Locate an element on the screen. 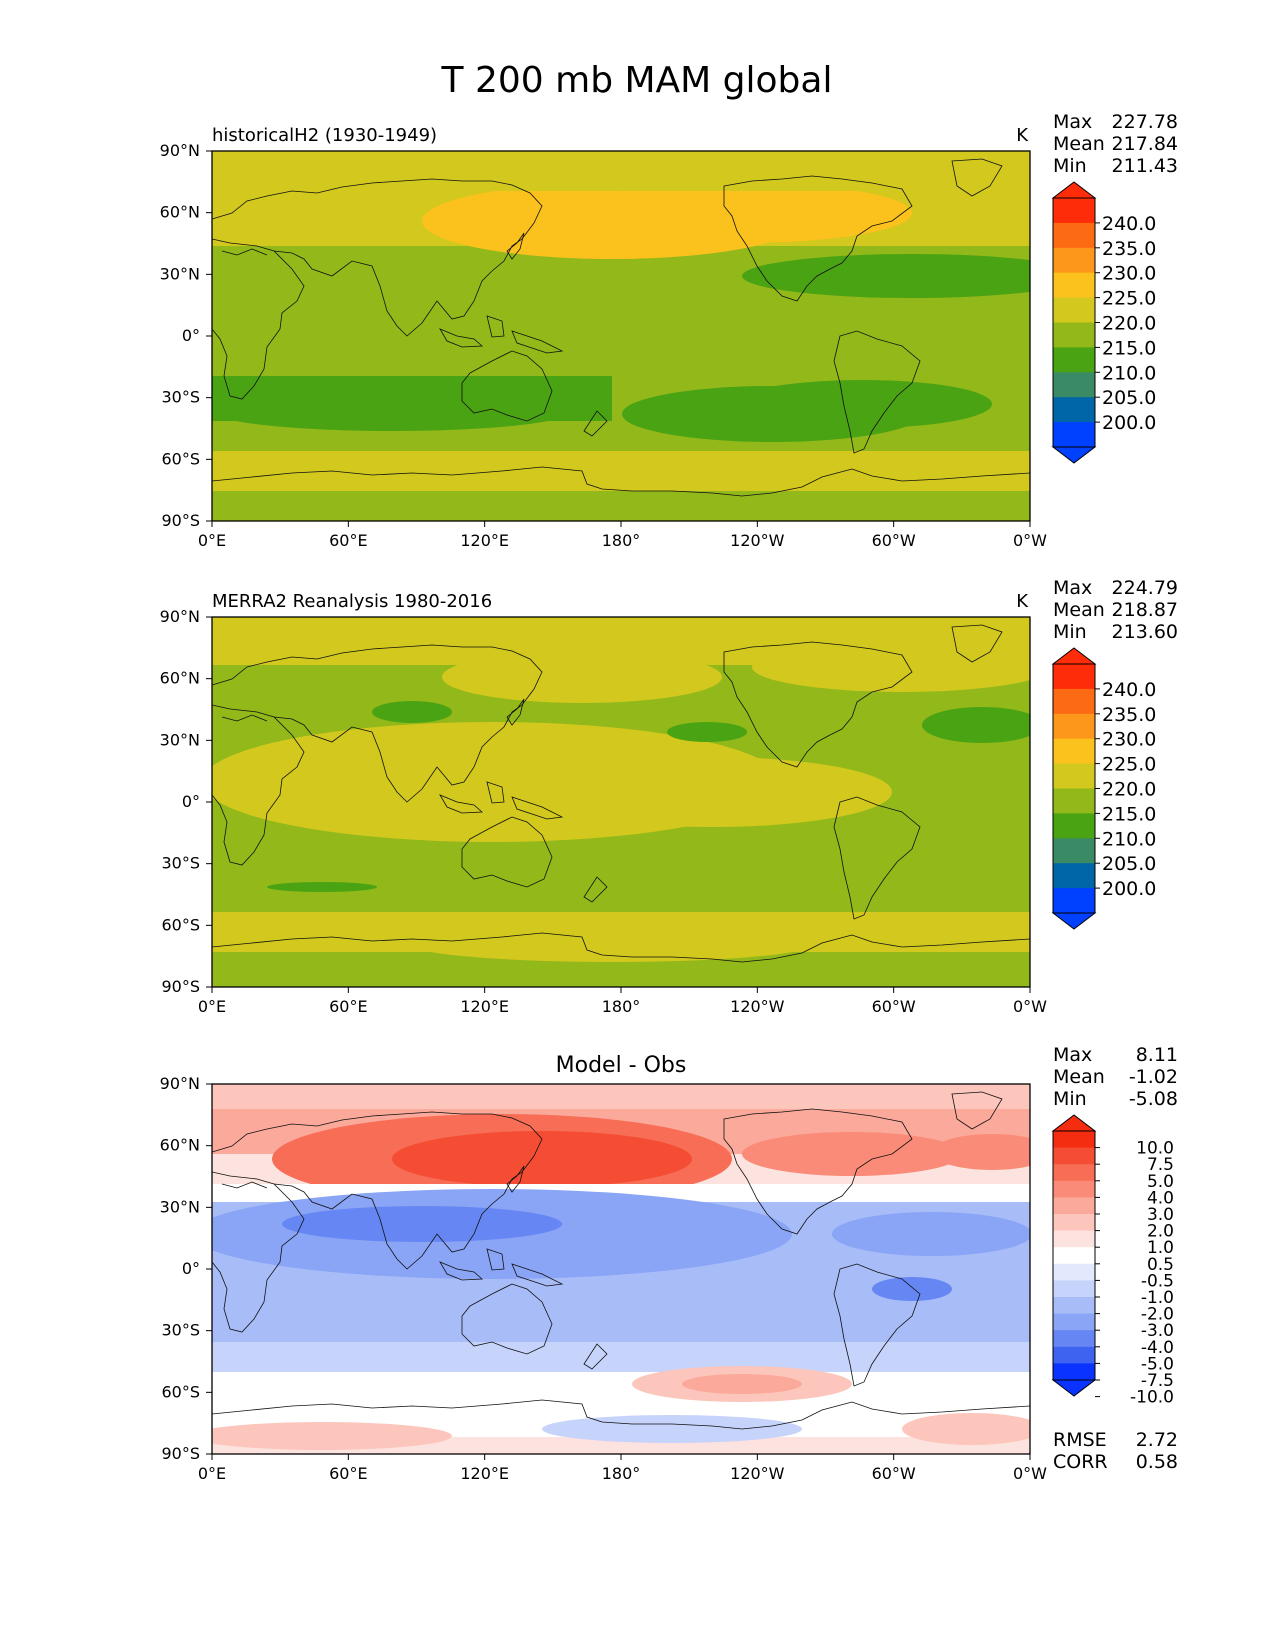 This screenshot has height=1650, width=1275. stat-value-max: 227.78 is located at coordinates (1145, 122).